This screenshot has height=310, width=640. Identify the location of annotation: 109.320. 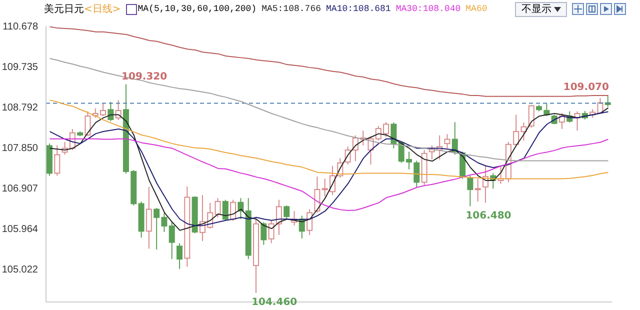
(145, 76).